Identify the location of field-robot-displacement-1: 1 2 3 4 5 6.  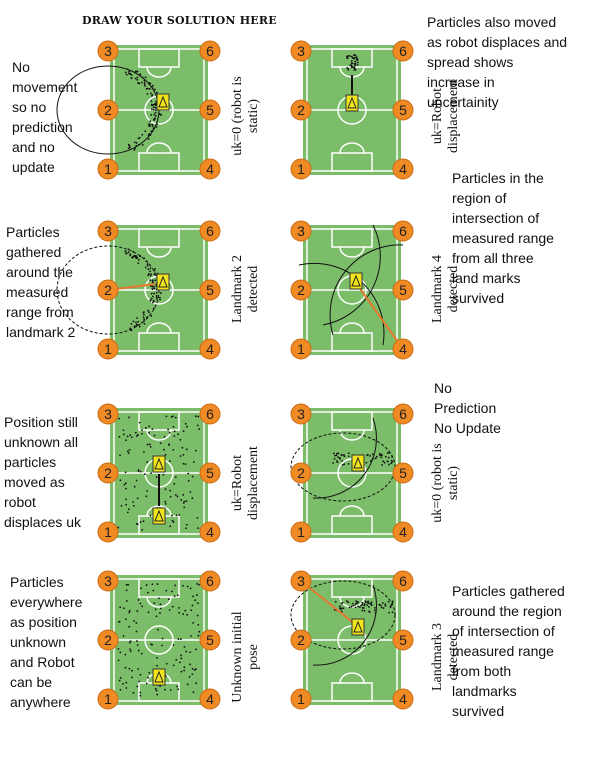
(159, 473).